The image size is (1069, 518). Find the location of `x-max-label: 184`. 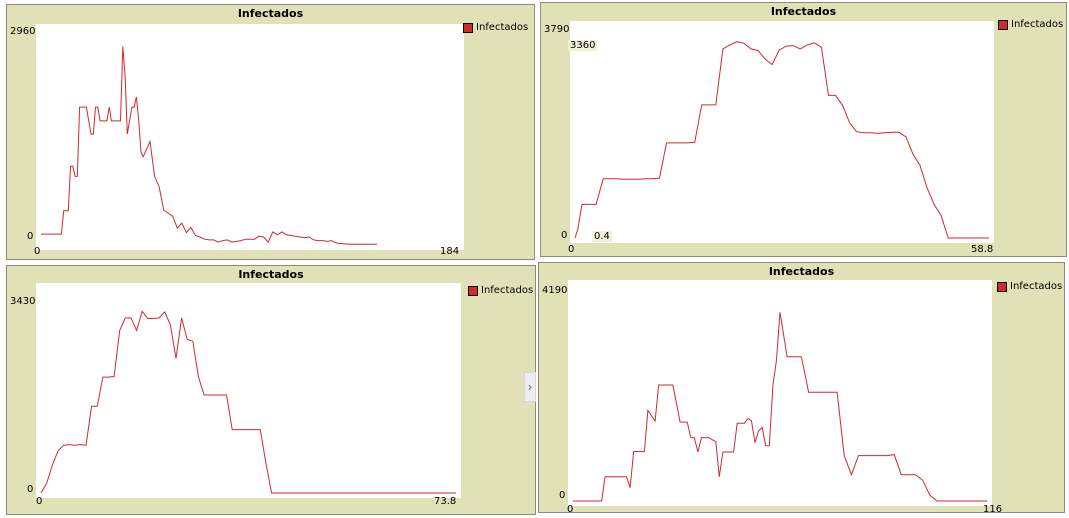

x-max-label: 184 is located at coordinates (450, 251).